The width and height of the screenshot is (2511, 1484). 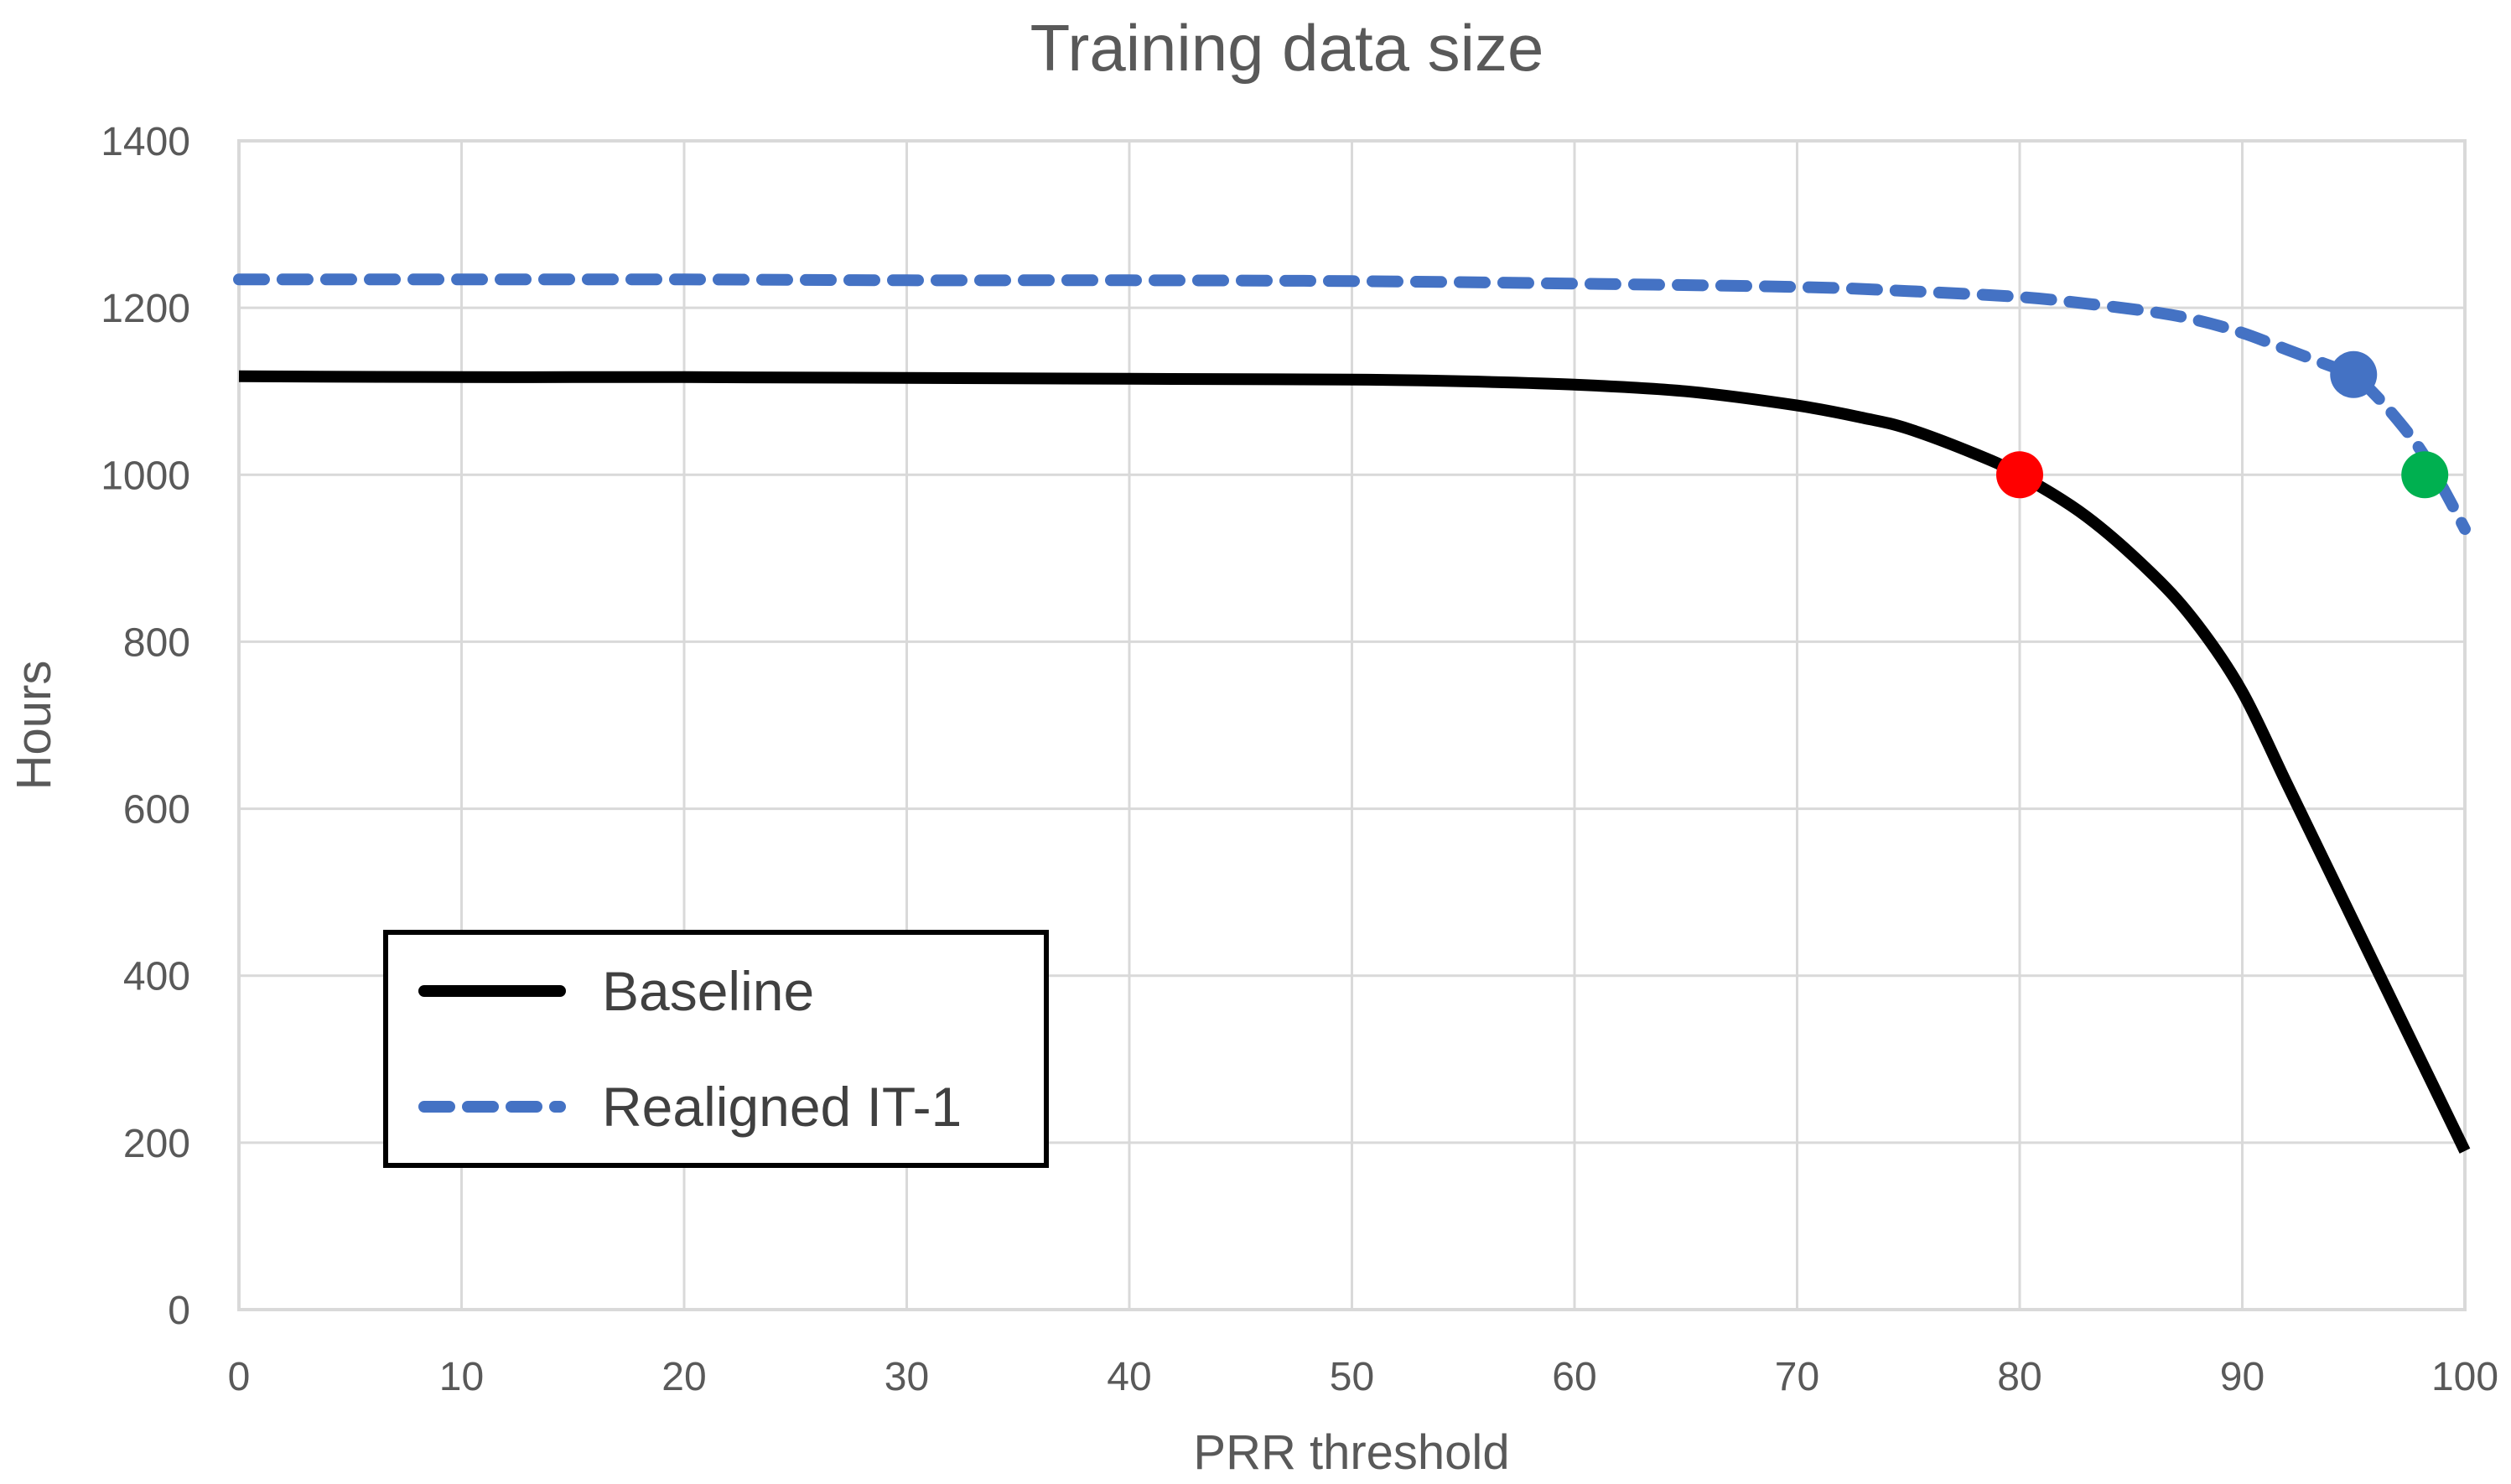 I want to click on x-tick-label: 20, so click(x=683, y=1377).